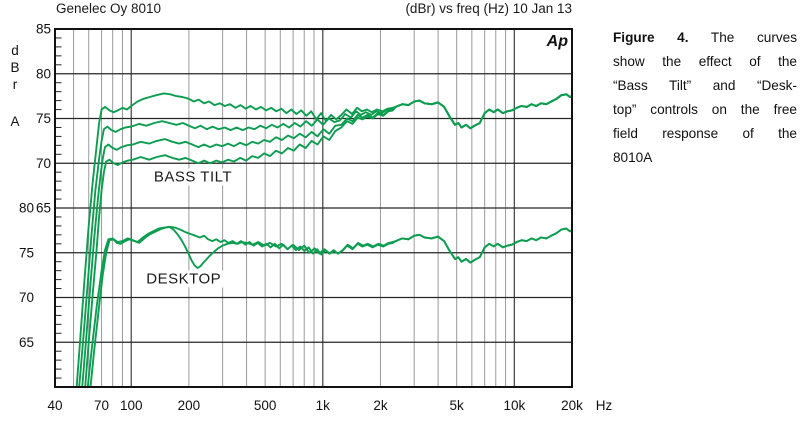 This screenshot has width=800, height=424. Describe the element at coordinates (43, 163) in the screenshot. I see `y-tick-inner-70: 70` at that location.